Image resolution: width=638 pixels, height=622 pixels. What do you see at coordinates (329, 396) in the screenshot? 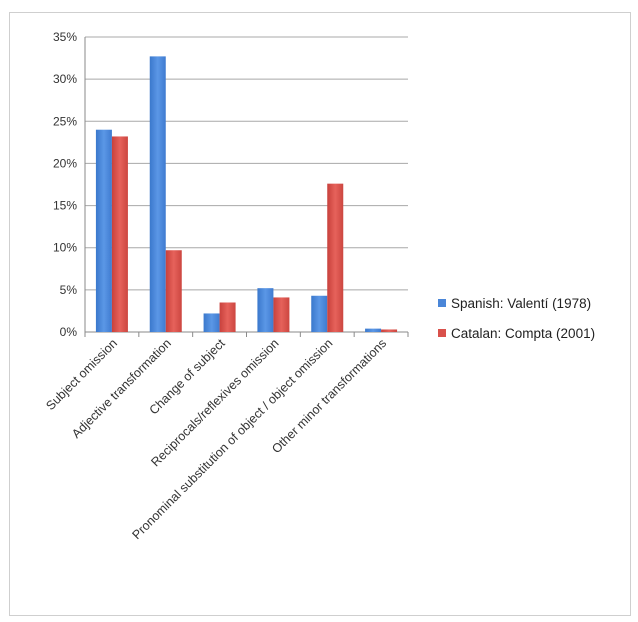
I see `category-label: Other minor transformations` at bounding box center [329, 396].